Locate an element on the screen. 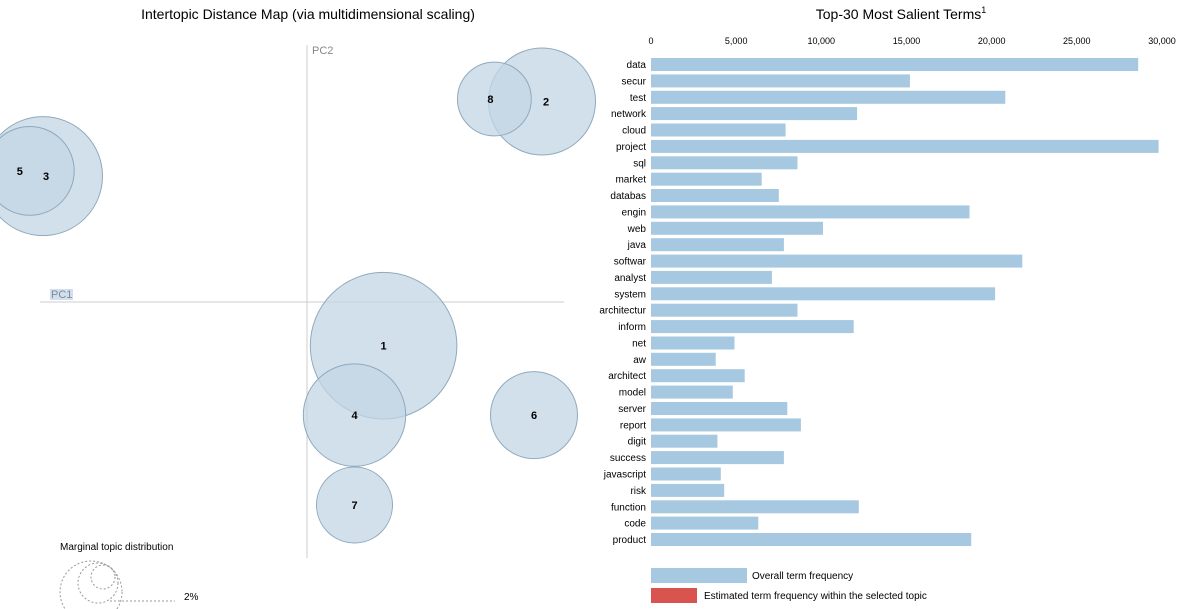 The height and width of the screenshot is (609, 1200). term-label-function: function is located at coordinates (628, 507).